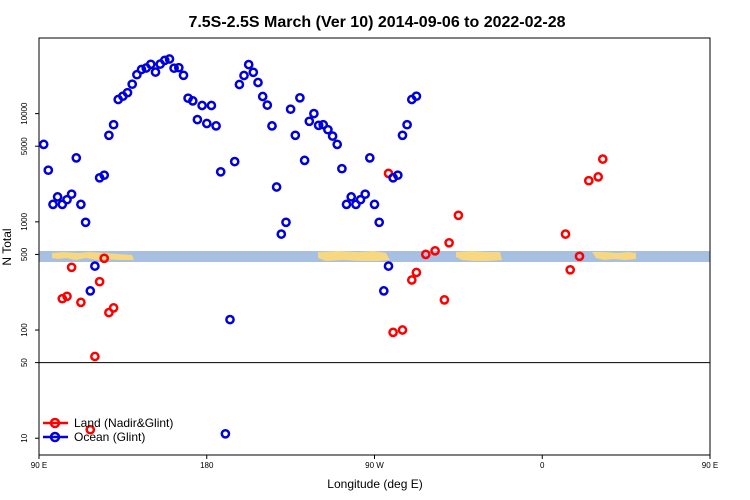  What do you see at coordinates (207, 465) in the screenshot?
I see `x-tick-label: 180` at bounding box center [207, 465].